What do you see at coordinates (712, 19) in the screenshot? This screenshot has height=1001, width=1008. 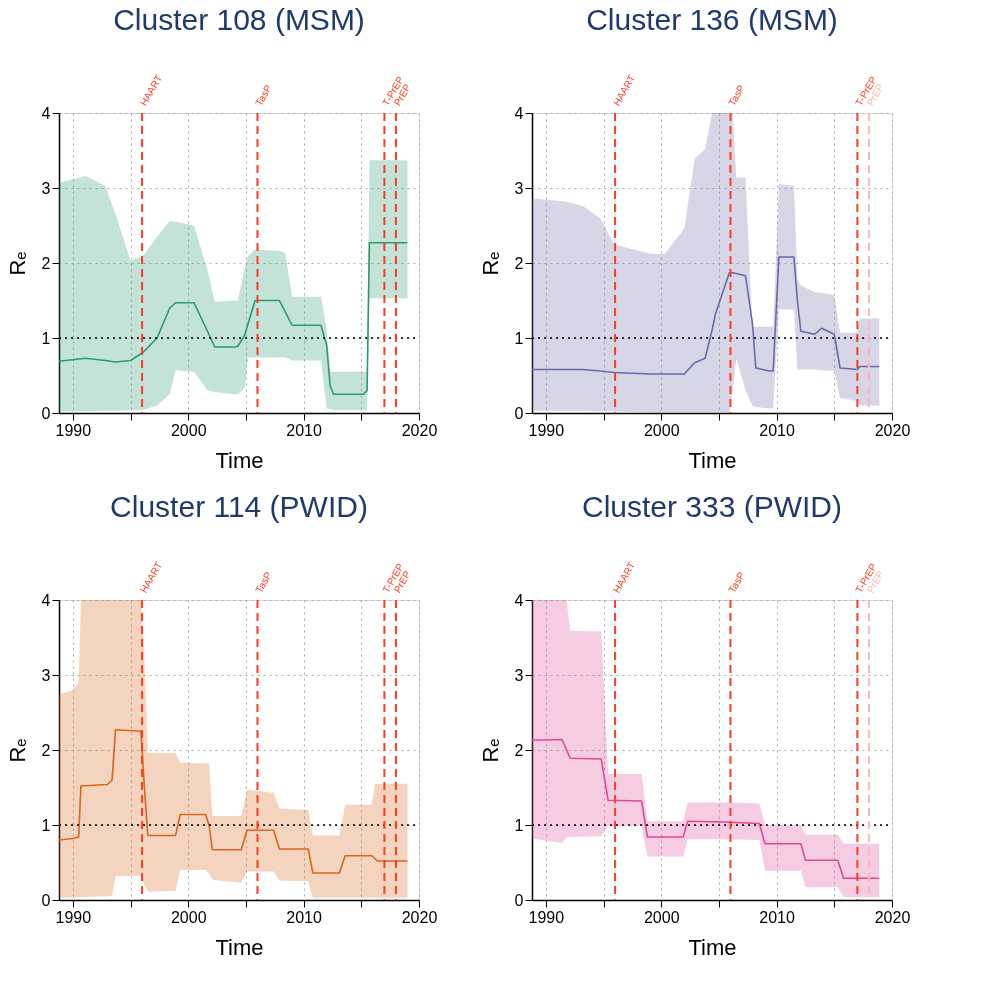 I see `chart-title: Cluster 136 (MSM)` at bounding box center [712, 19].